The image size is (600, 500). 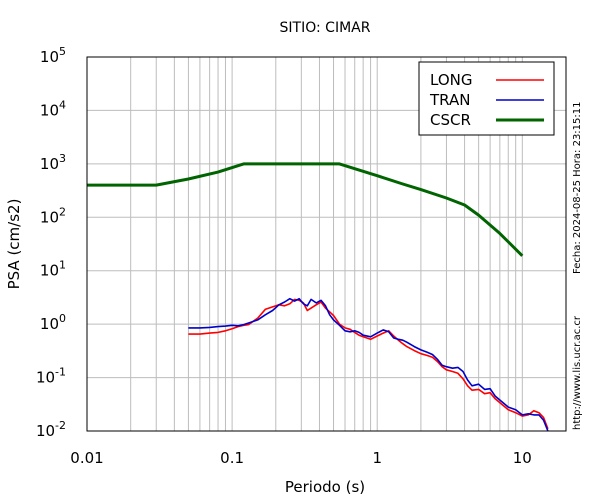 What do you see at coordinates (51, 429) in the screenshot?
I see `y-tick-label: 10⁻²` at bounding box center [51, 429].